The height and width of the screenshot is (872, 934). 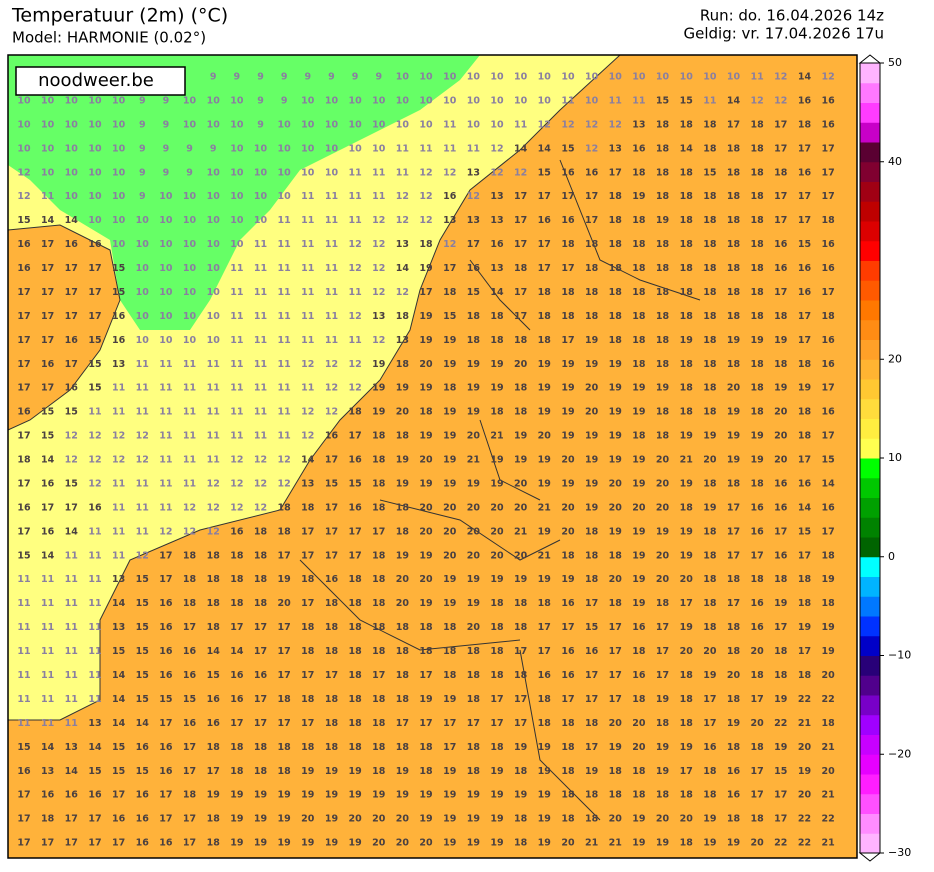 I want to click on colorbar-label: 20, so click(x=895, y=358).